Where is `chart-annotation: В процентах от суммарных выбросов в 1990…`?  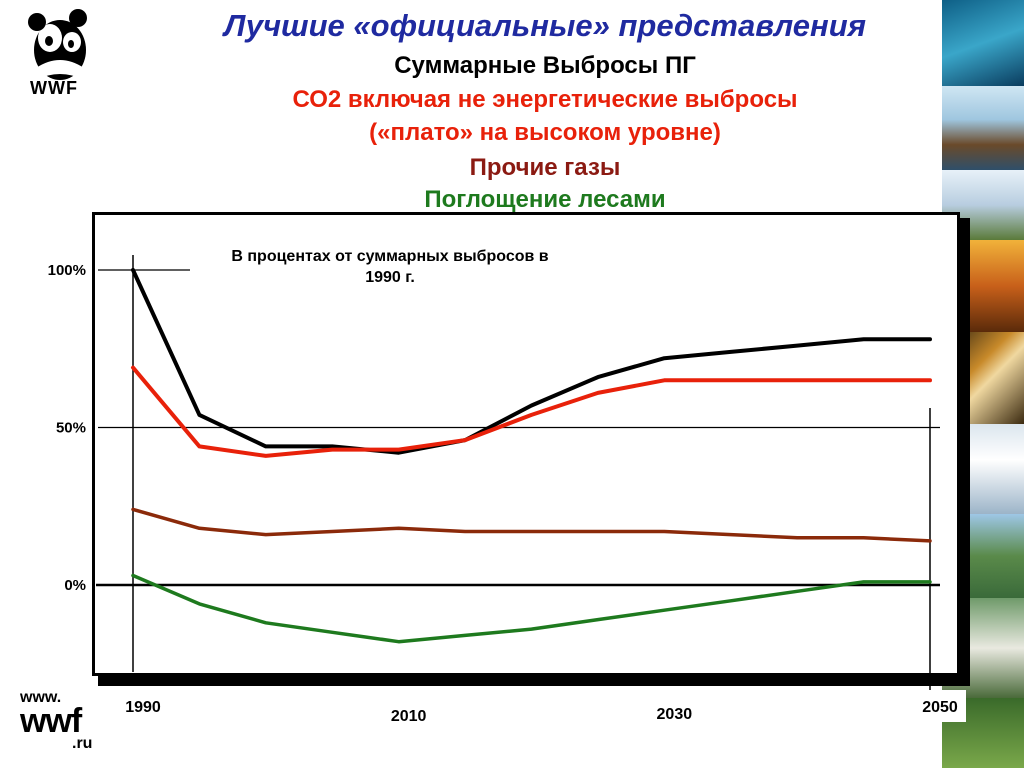 chart-annotation: В процентах от суммарных выбросов в 1990… is located at coordinates (390, 267).